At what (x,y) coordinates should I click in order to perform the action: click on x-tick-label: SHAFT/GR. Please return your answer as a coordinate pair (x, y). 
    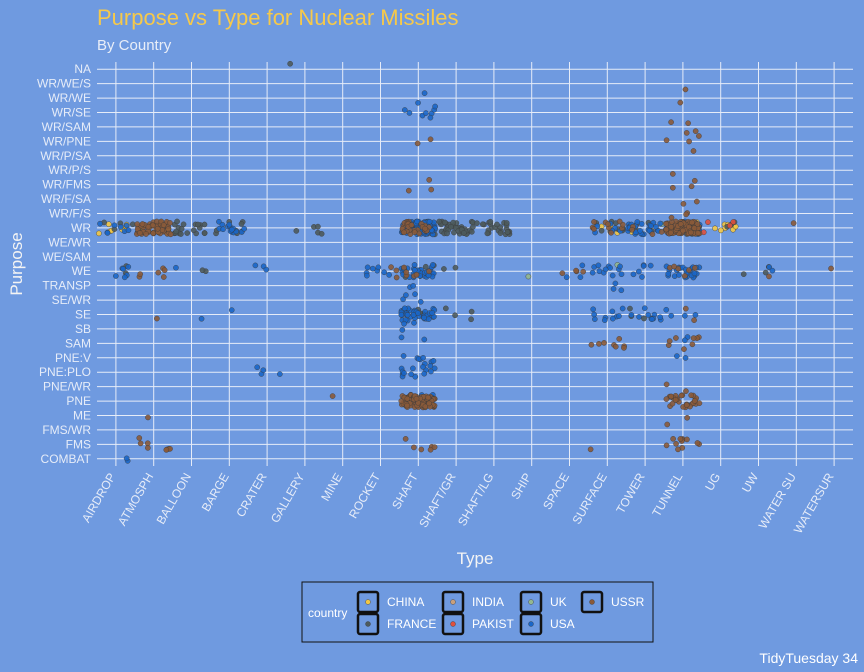
    Looking at the image, I should click on (437, 500).